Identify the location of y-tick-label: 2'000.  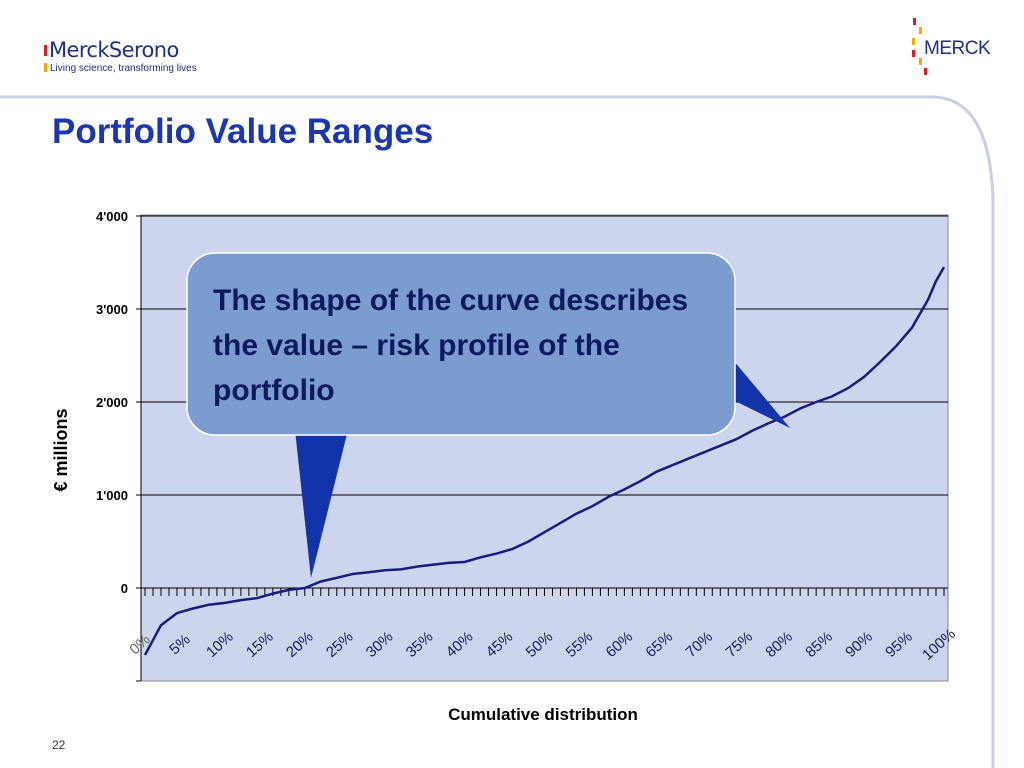
(112, 402).